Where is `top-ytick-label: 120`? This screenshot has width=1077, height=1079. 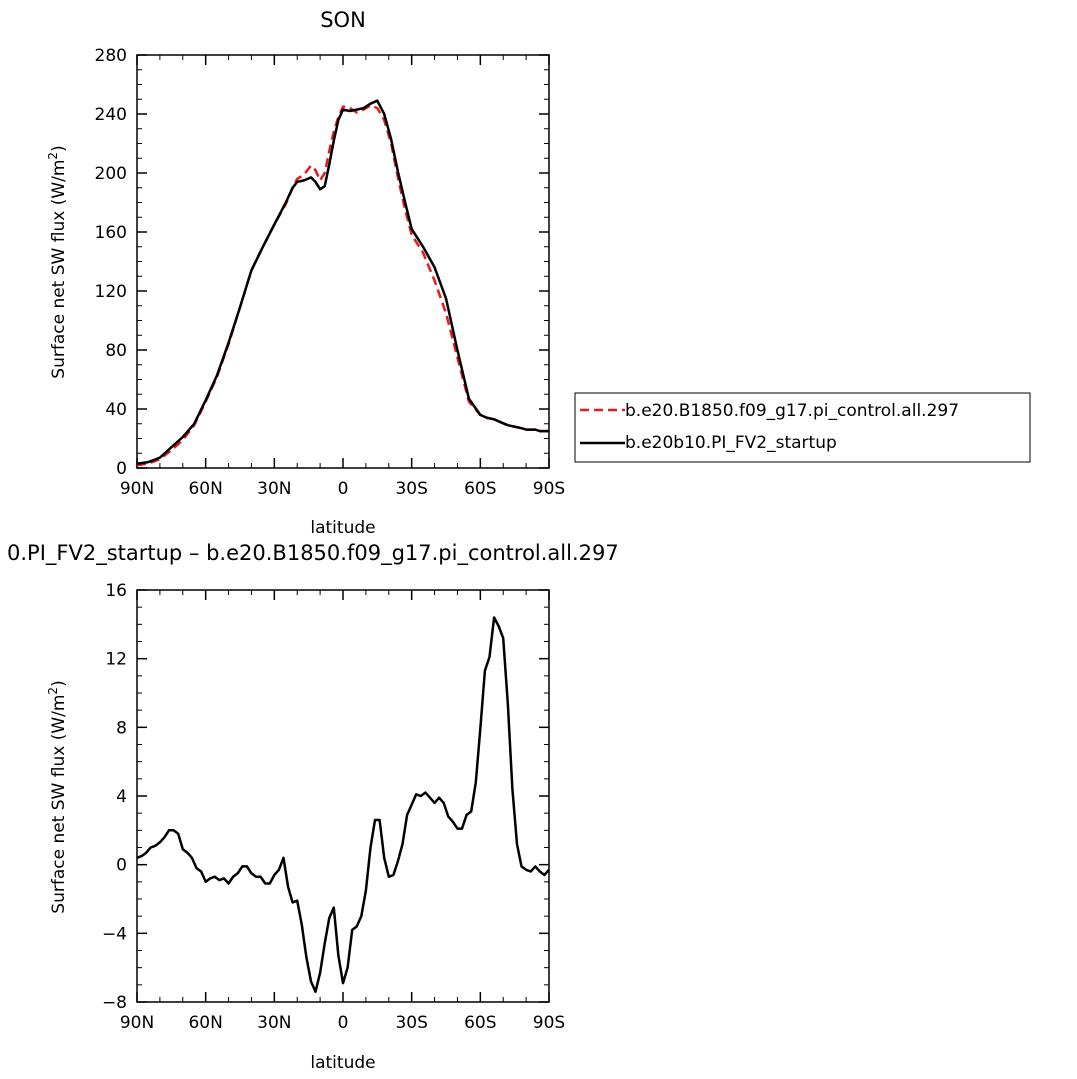
top-ytick-label: 120 is located at coordinates (111, 292).